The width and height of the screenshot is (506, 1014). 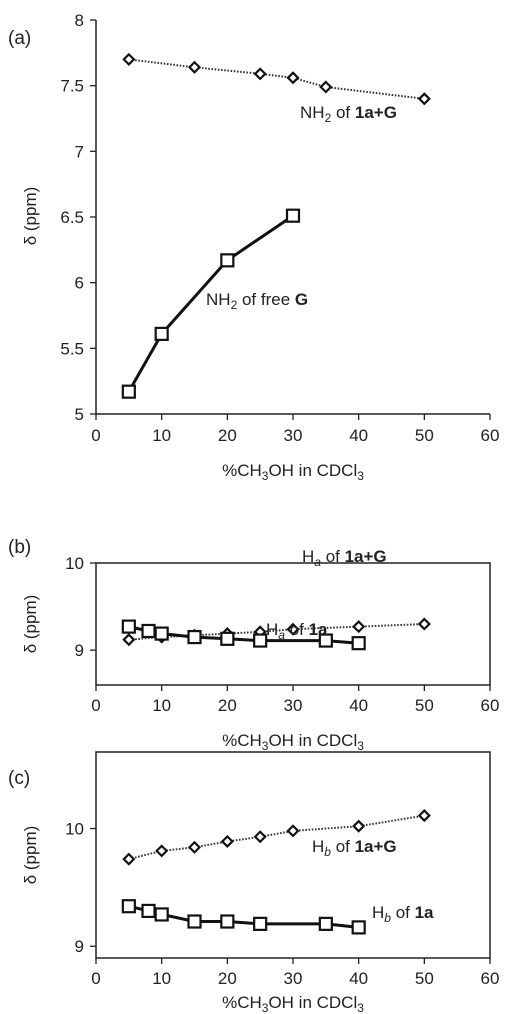 What do you see at coordinates (348, 114) in the screenshot?
I see `series-label: NH2 of 1a+G` at bounding box center [348, 114].